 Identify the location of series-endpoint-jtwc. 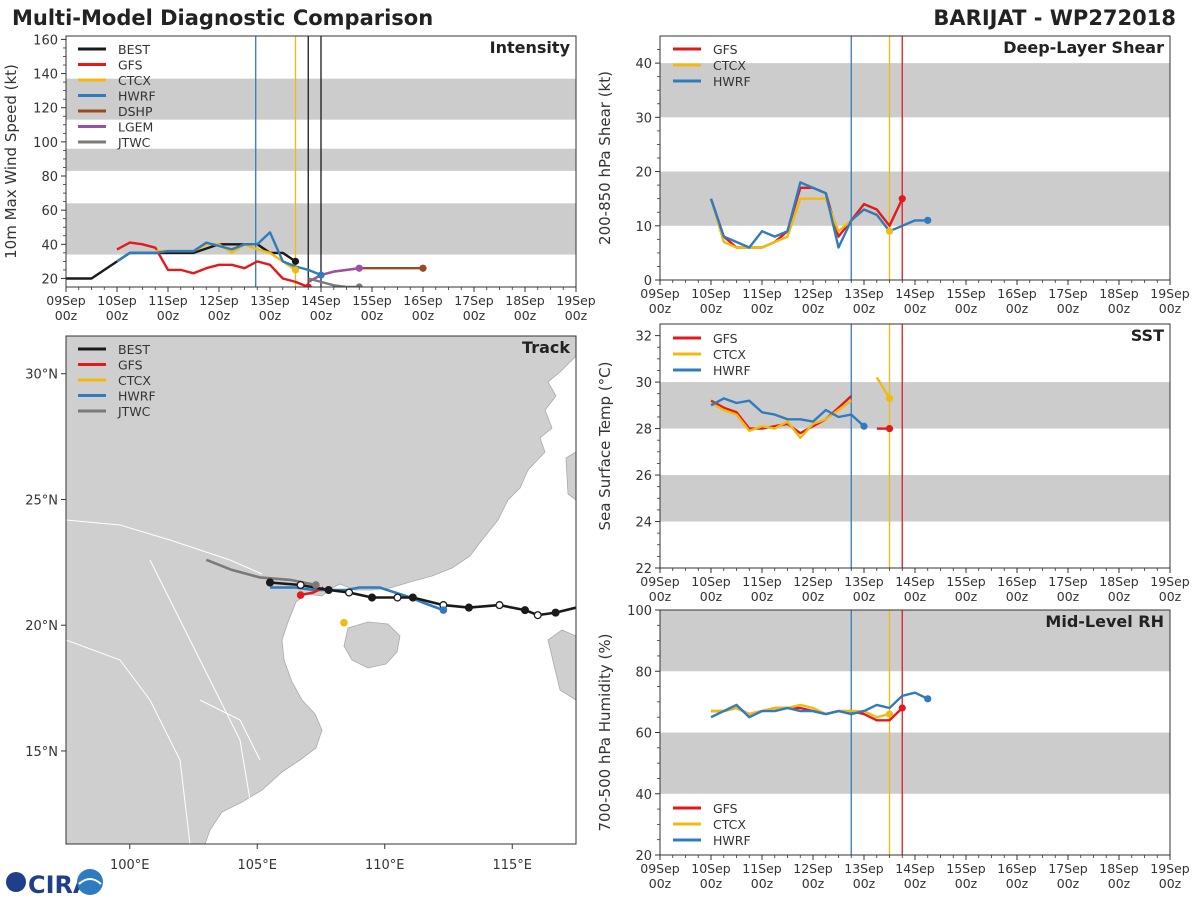
(359, 285).